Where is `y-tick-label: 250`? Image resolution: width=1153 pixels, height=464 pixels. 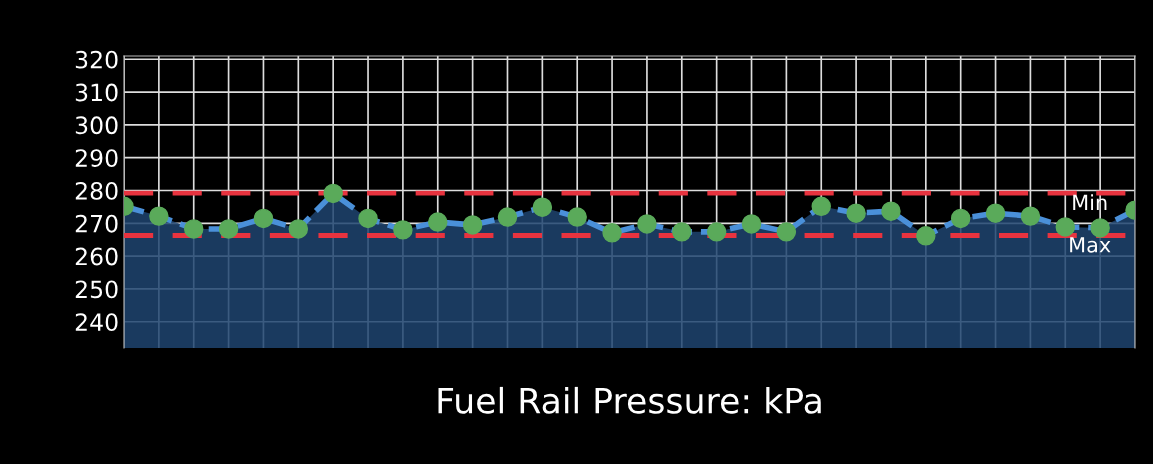 y-tick-label: 250 is located at coordinates (96, 289).